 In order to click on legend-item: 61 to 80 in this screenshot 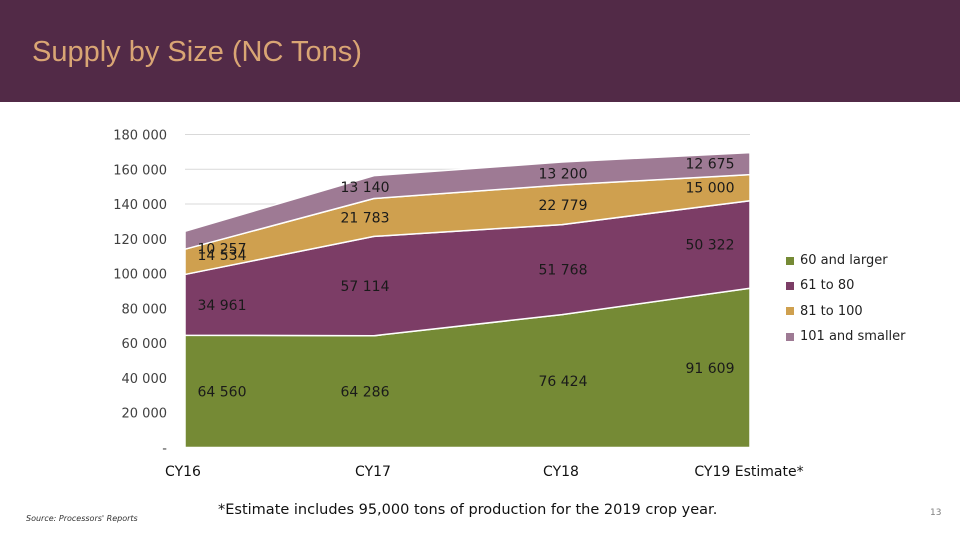, I will do `click(846, 285)`.